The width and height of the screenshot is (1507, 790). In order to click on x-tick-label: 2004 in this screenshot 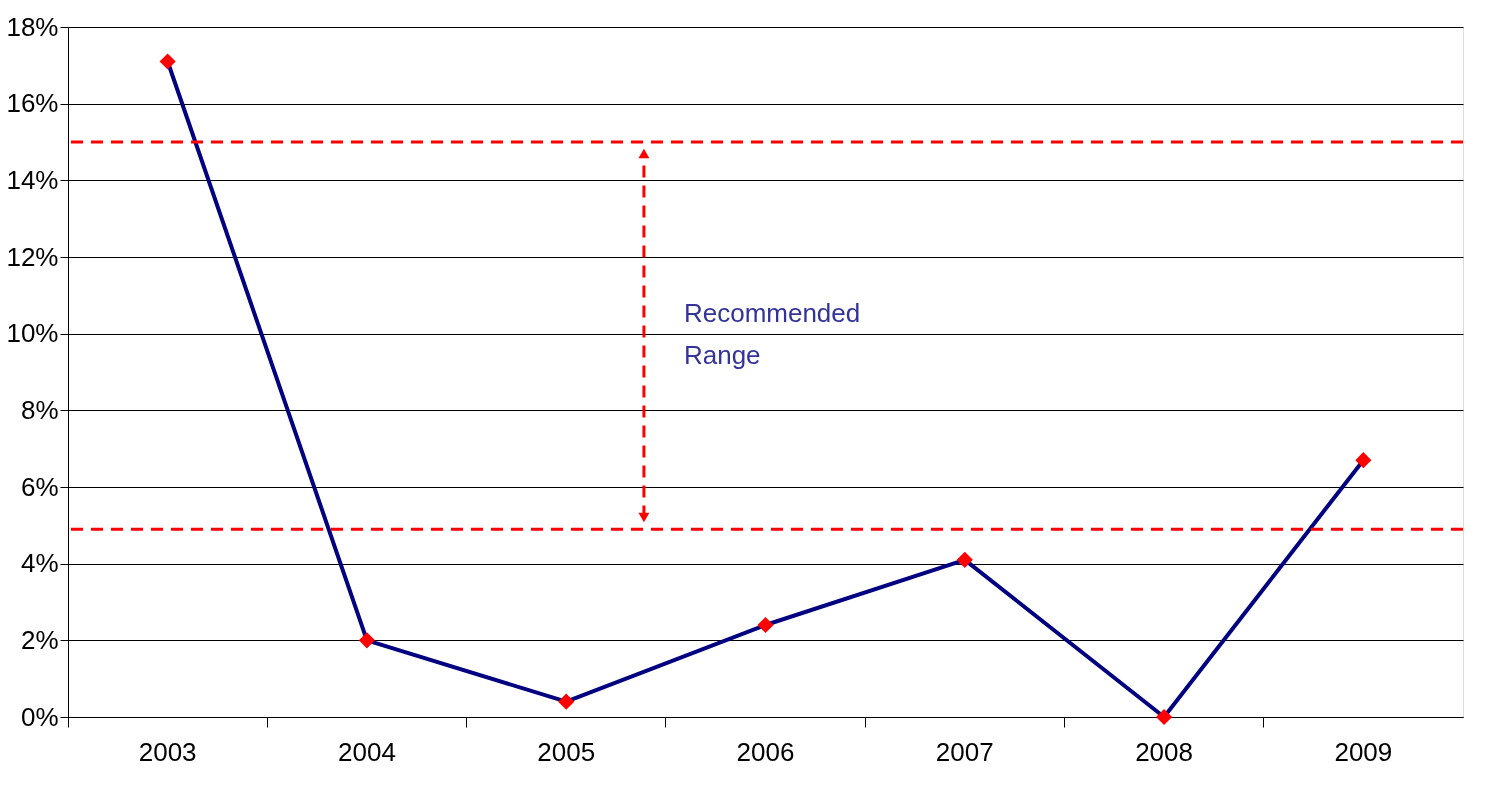, I will do `click(367, 751)`.